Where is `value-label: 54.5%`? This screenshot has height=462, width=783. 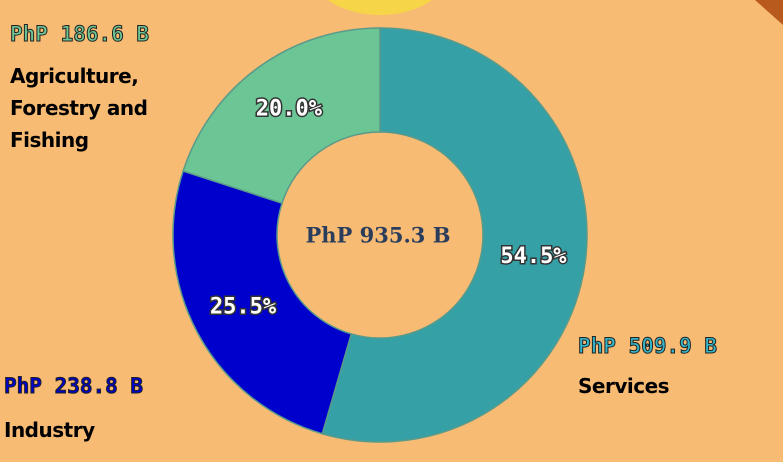 value-label: 54.5% is located at coordinates (533, 256).